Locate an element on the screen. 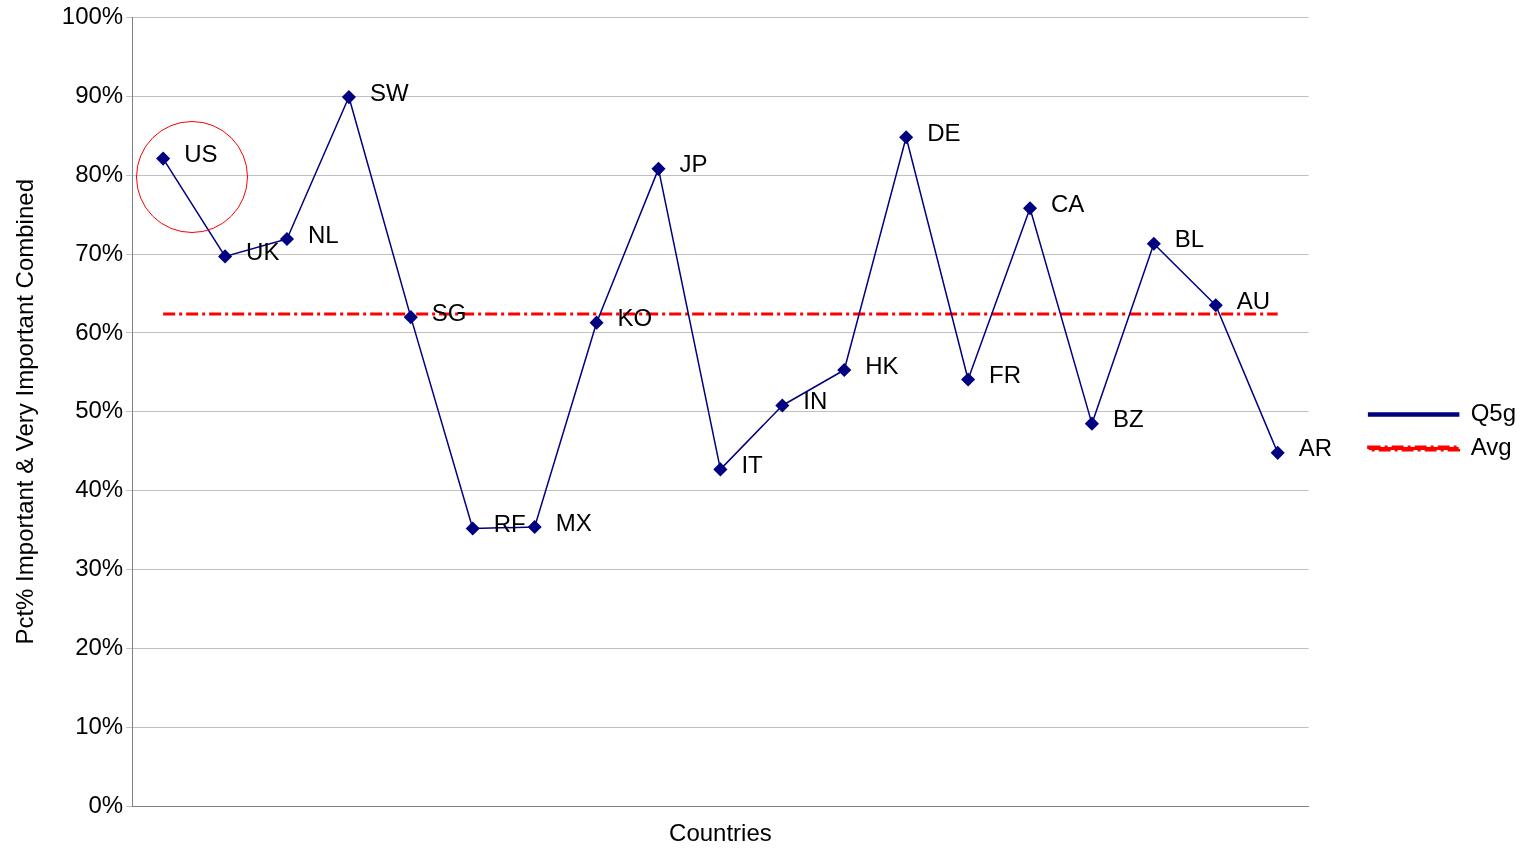  y-tick-label: 0% is located at coordinates (106, 804).